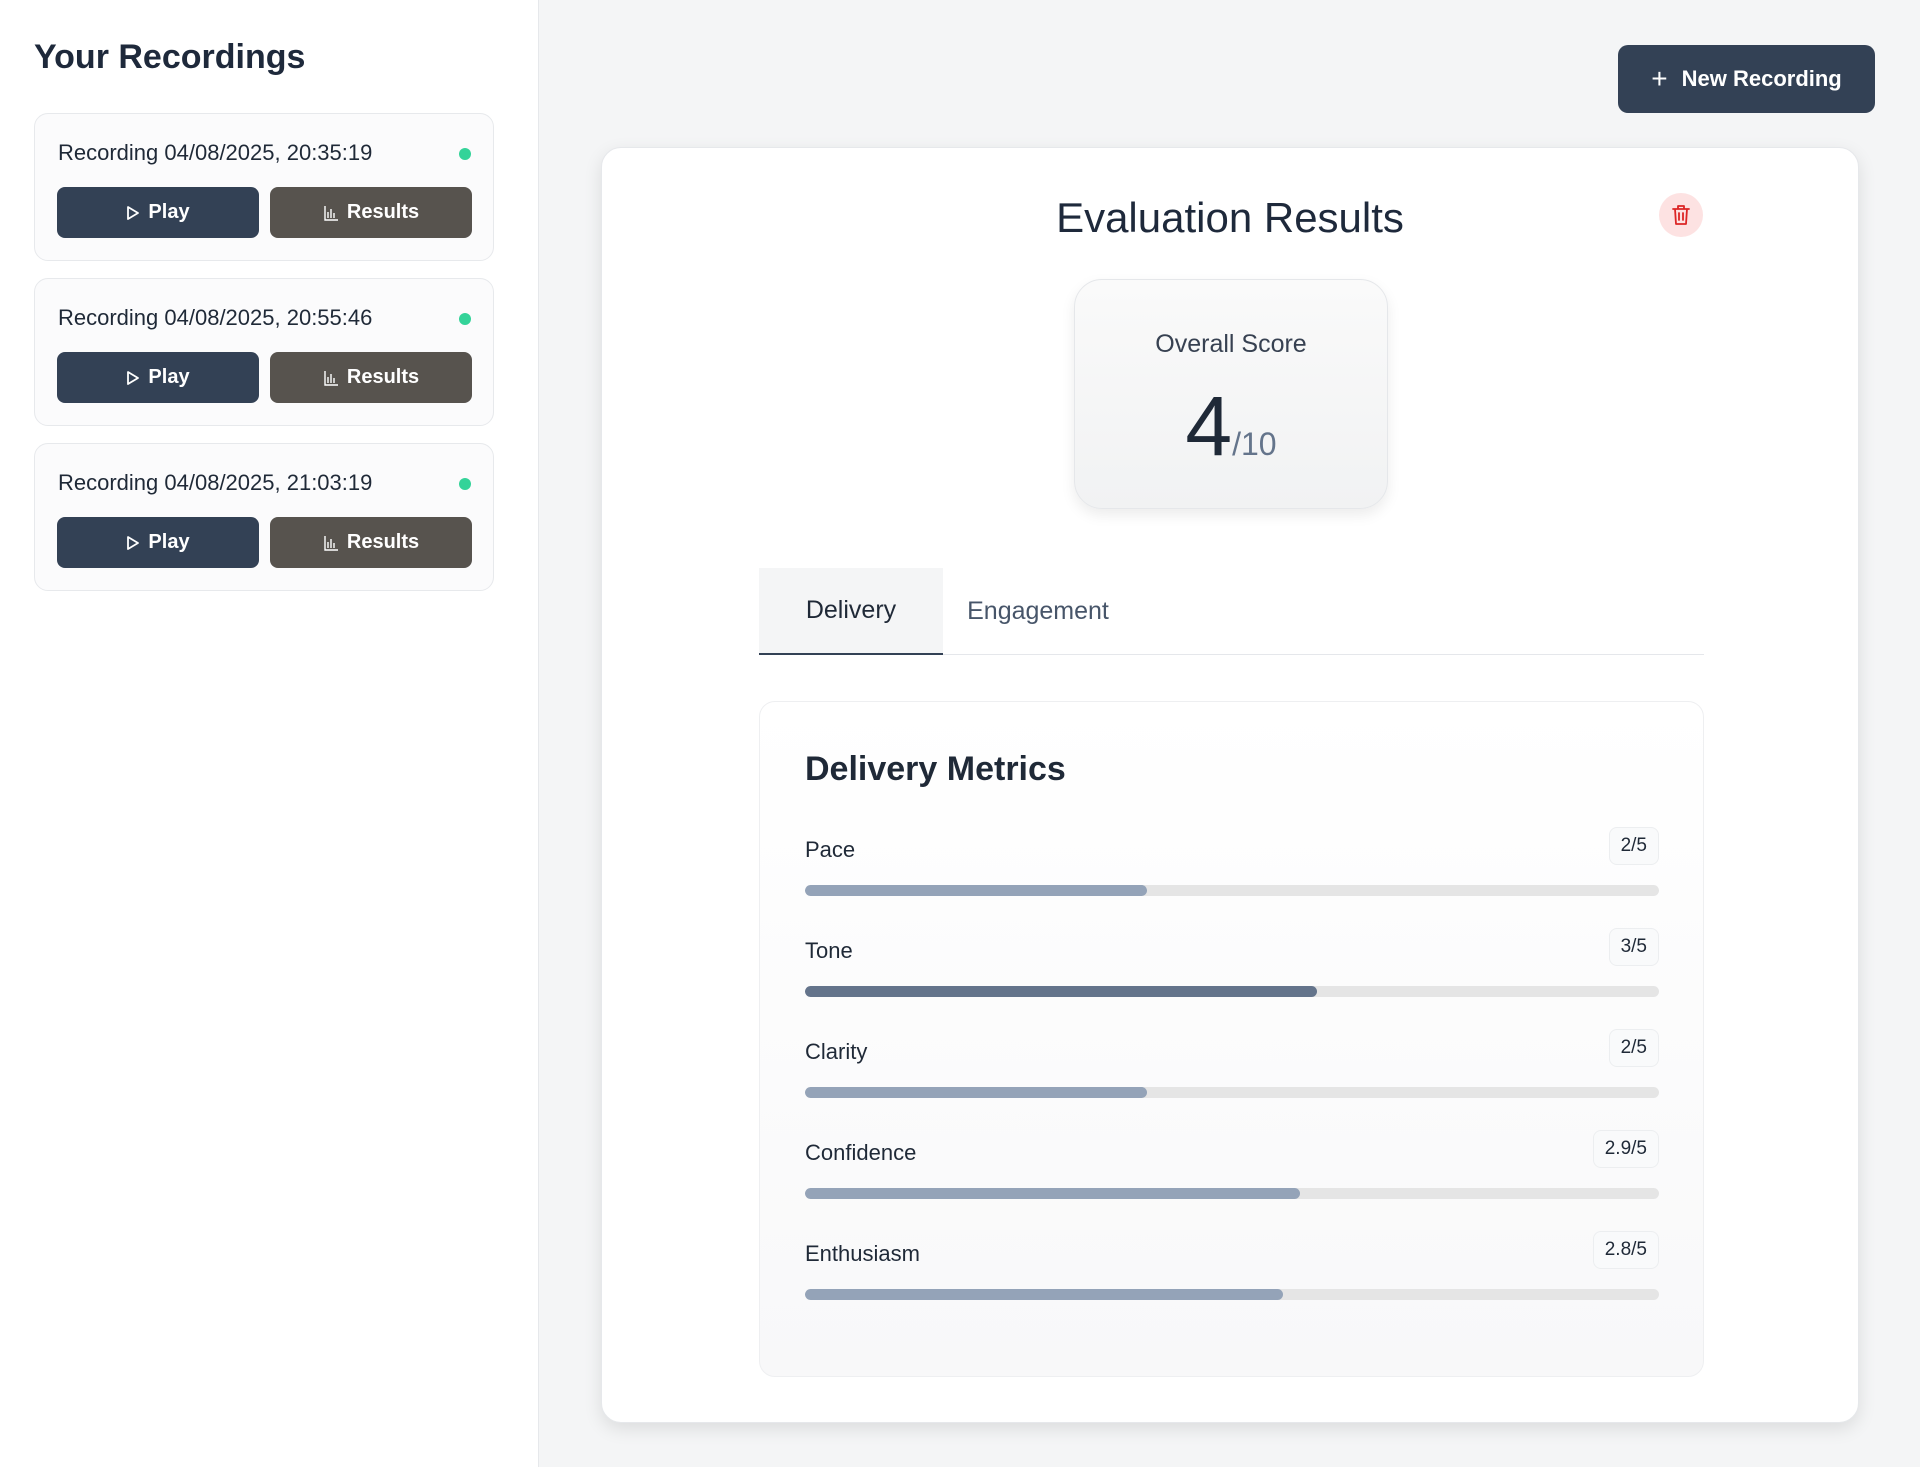 This screenshot has height=1467, width=1920. What do you see at coordinates (862, 1253) in the screenshot?
I see `metric-label: Enthusiasm` at bounding box center [862, 1253].